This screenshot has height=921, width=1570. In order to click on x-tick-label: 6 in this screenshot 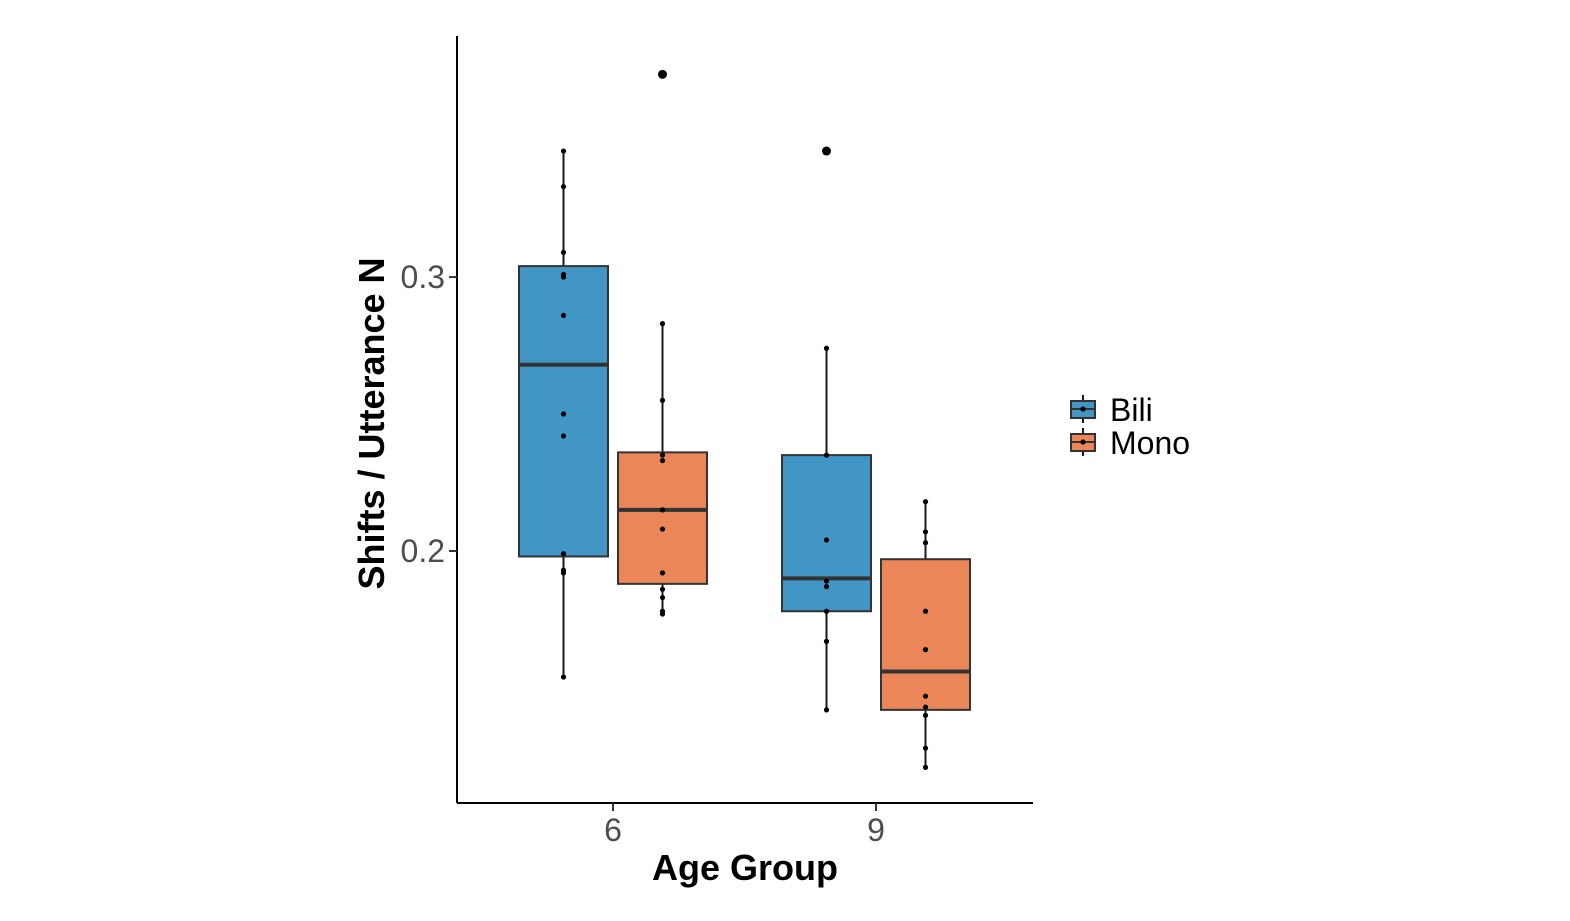, I will do `click(613, 830)`.